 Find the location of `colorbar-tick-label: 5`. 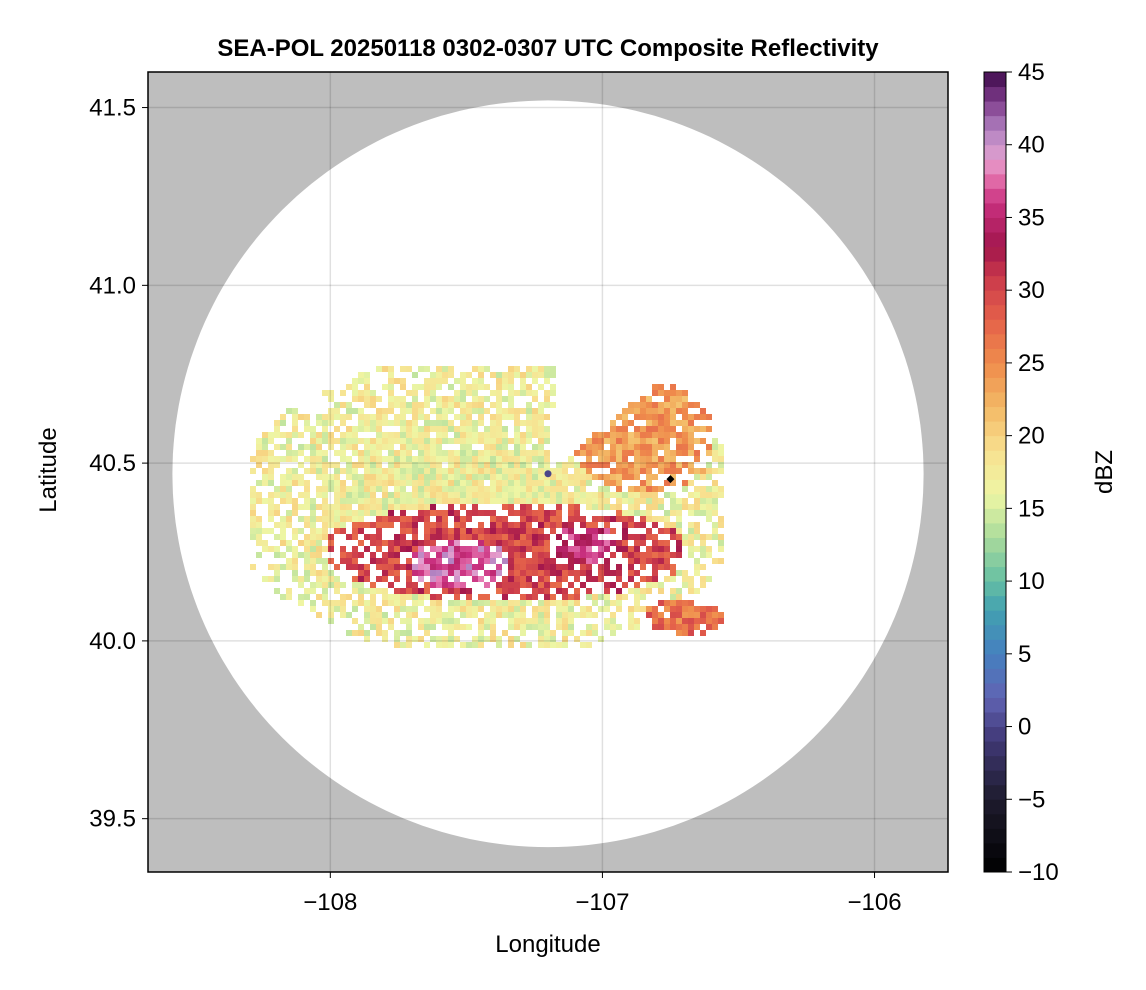

colorbar-tick-label: 5 is located at coordinates (1024, 654).